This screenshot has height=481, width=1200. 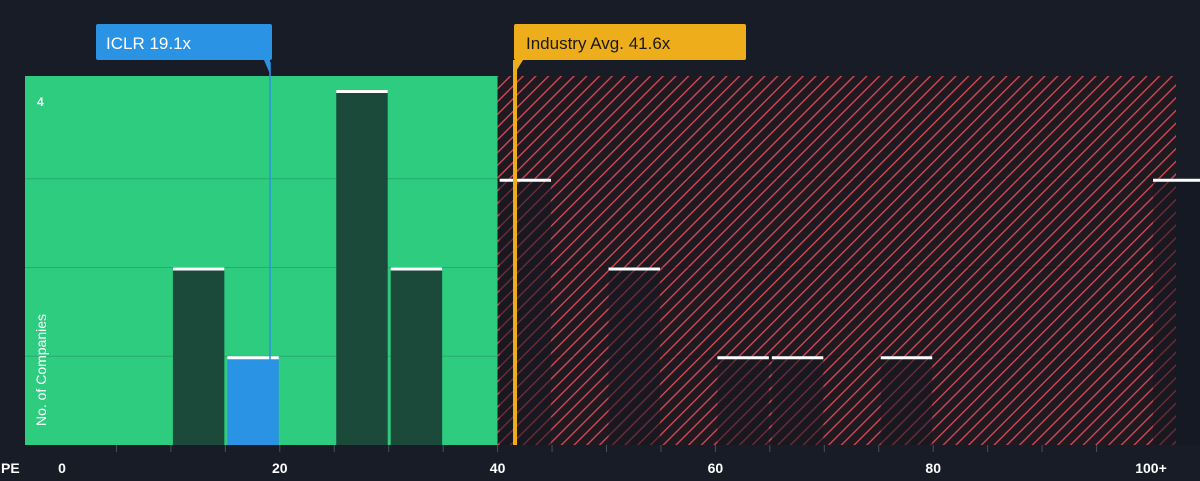 I want to click on x-axis-label: PE, so click(x=10, y=468).